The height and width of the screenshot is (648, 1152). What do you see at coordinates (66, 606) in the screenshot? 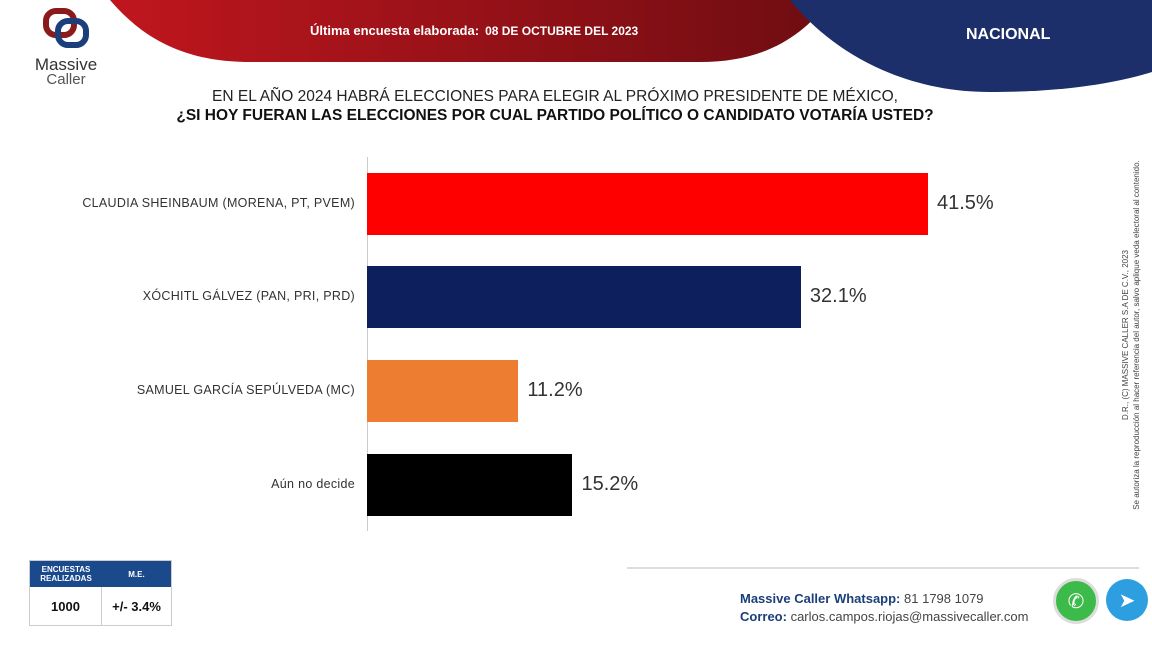
I see `surveys-value: 1000` at bounding box center [66, 606].